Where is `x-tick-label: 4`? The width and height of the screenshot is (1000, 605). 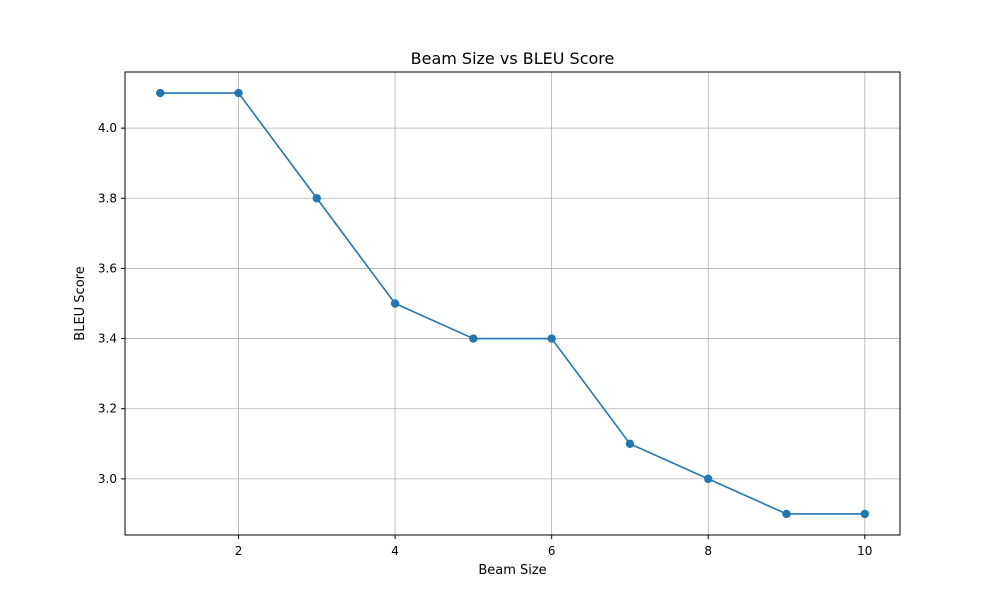
x-tick-label: 4 is located at coordinates (395, 551).